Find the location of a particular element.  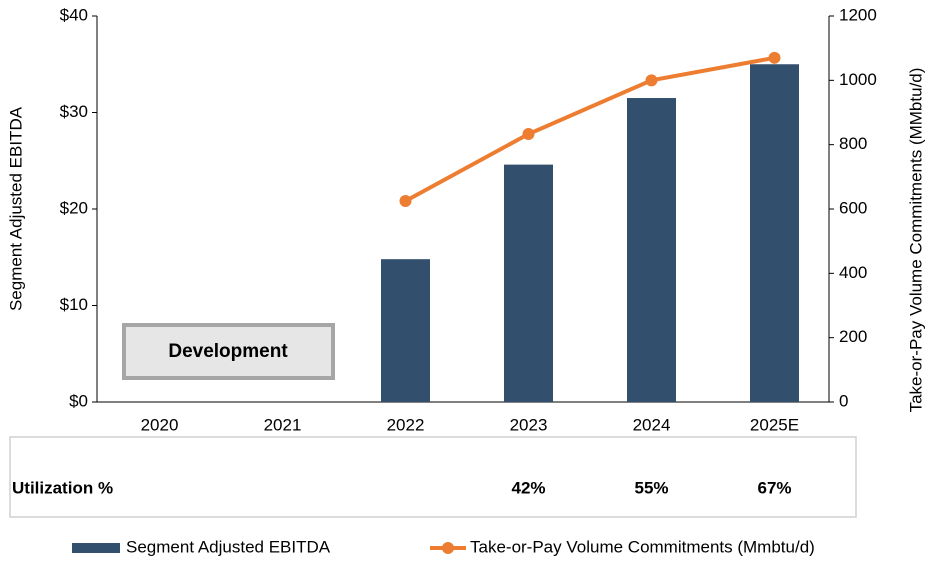

utilization-label: Utilization % is located at coordinates (62, 487).